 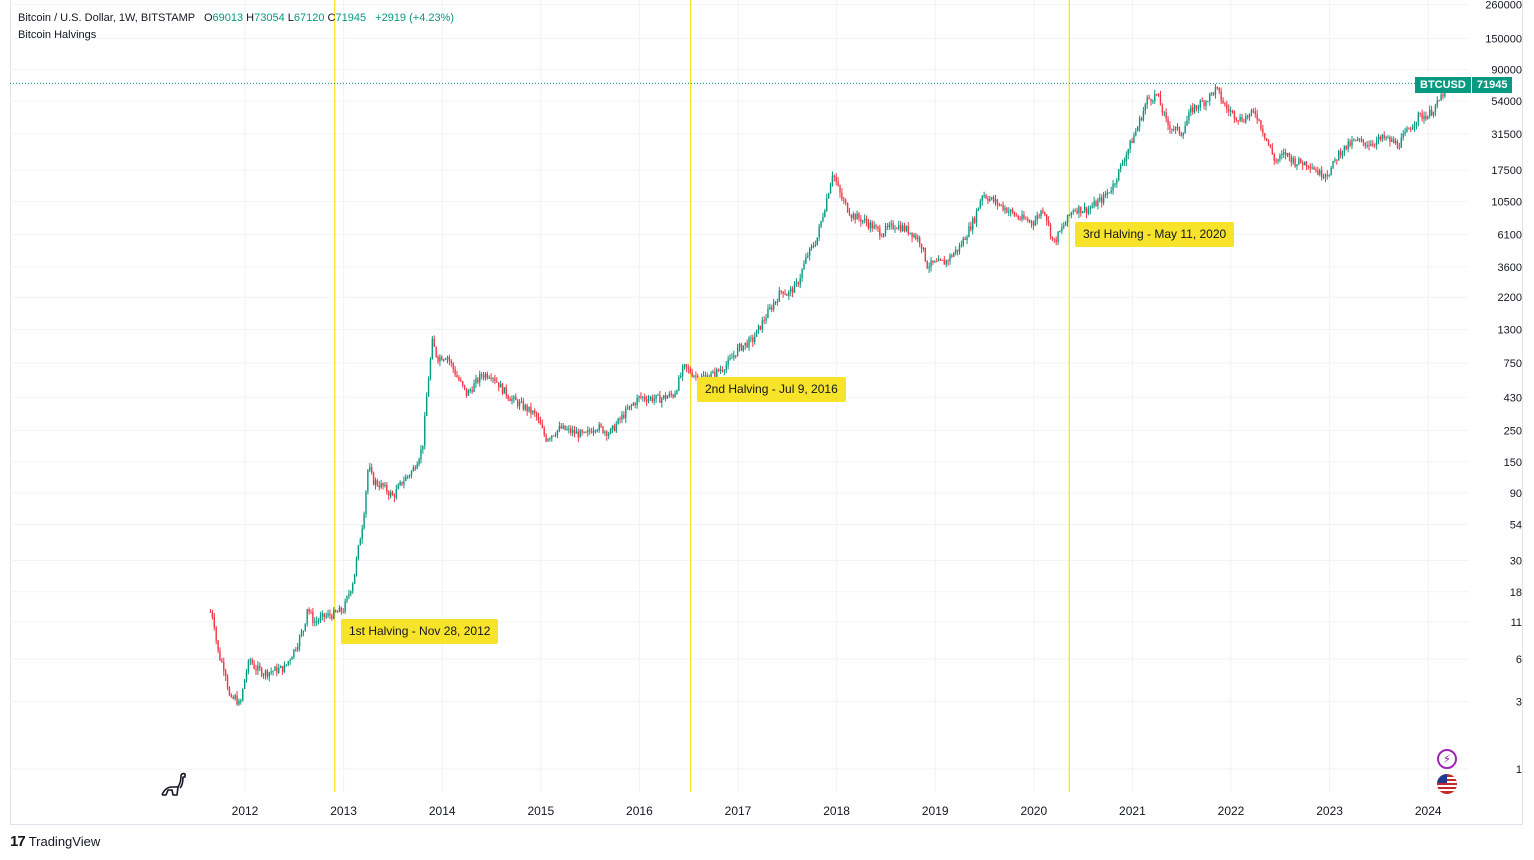 What do you see at coordinates (245, 811) in the screenshot?
I see `x-tick-label: 2012` at bounding box center [245, 811].